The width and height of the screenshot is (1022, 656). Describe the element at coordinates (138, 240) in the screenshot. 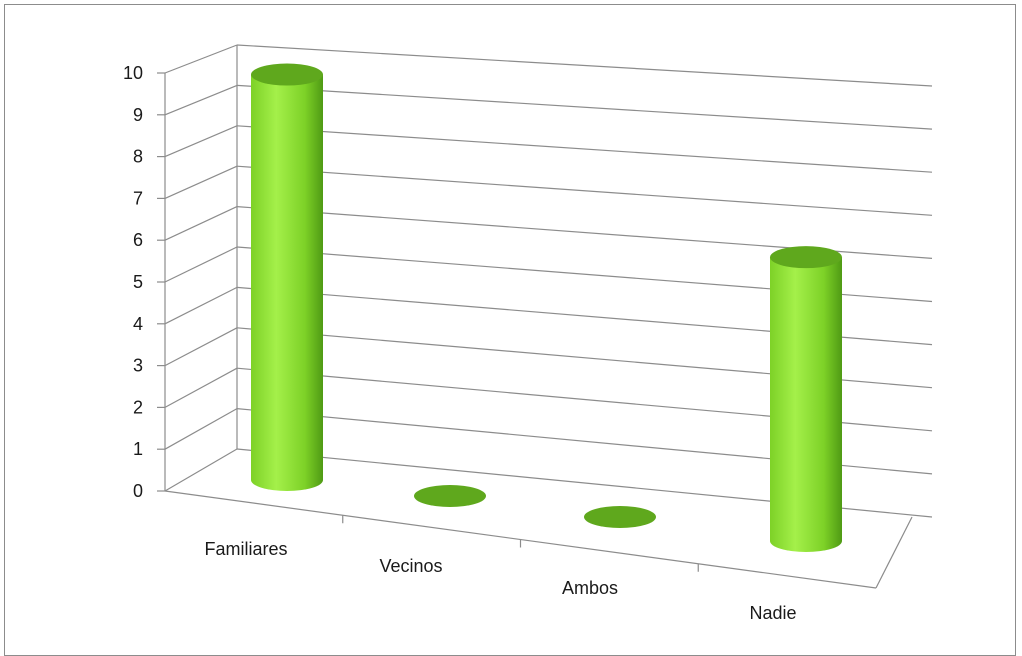

I see `y-tick-label: 6` at that location.